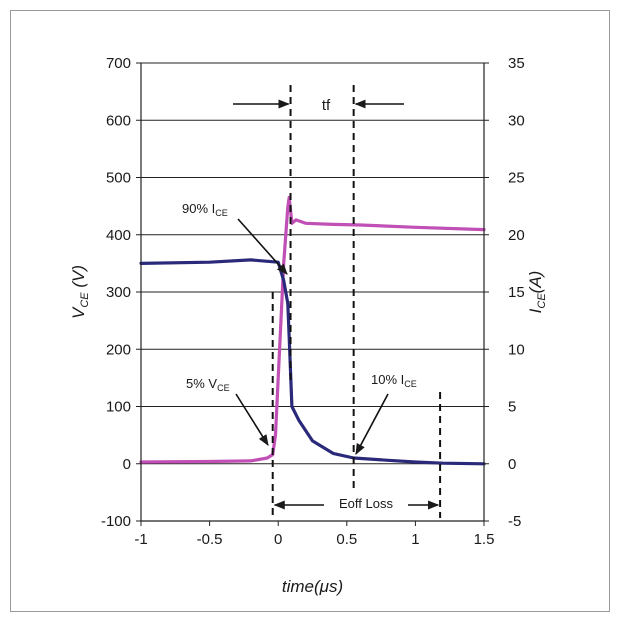 The height and width of the screenshot is (624, 624). I want to click on y-right-tick-label: 0, so click(512, 464).